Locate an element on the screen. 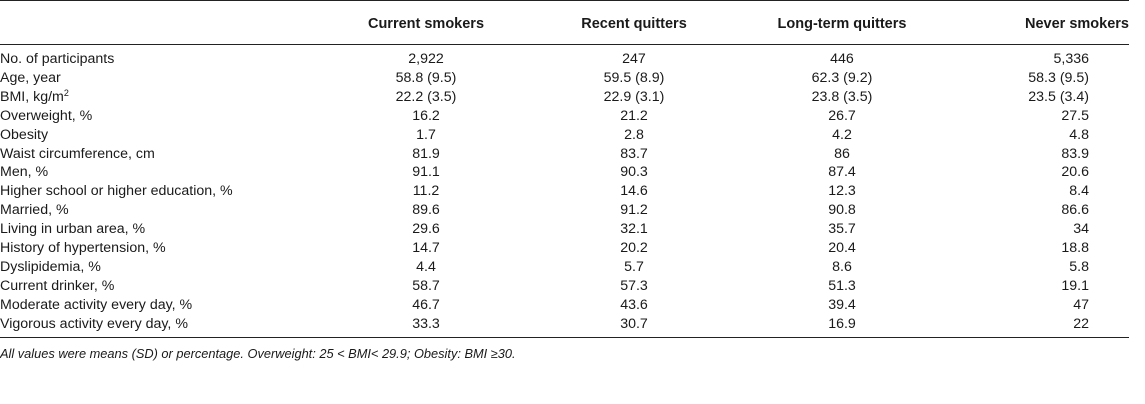 Image resolution: width=1145 pixels, height=404 pixels. row-label-text: History of hypertension, % is located at coordinates (83, 248).